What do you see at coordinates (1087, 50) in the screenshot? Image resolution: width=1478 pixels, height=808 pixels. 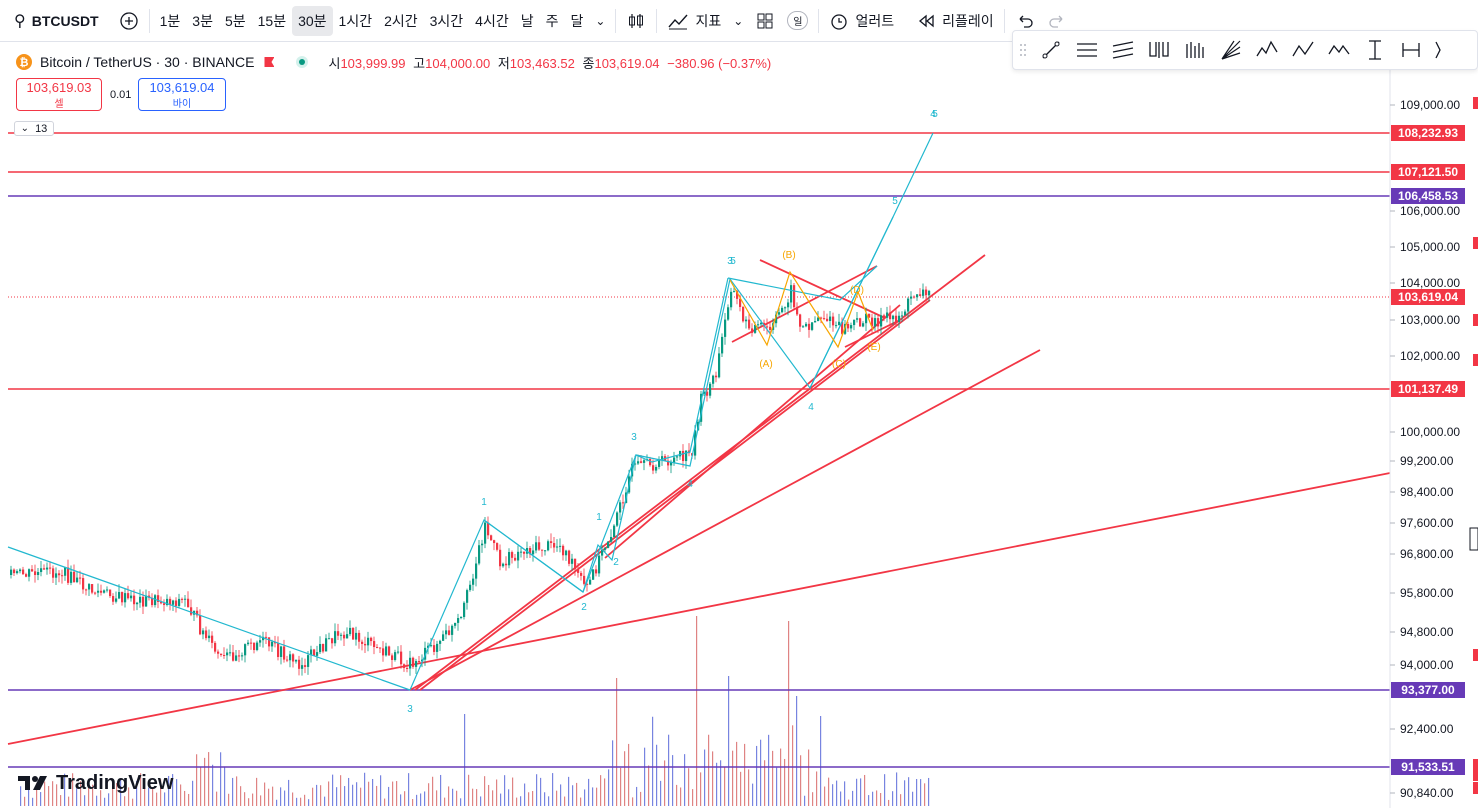 I see `parallel-channel-tool-icon` at bounding box center [1087, 50].